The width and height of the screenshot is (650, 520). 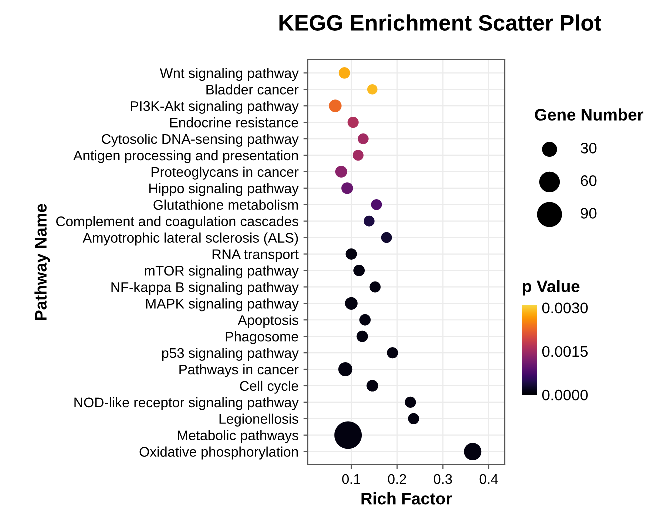 I want to click on x-tick-label: 0.3, so click(x=443, y=479).